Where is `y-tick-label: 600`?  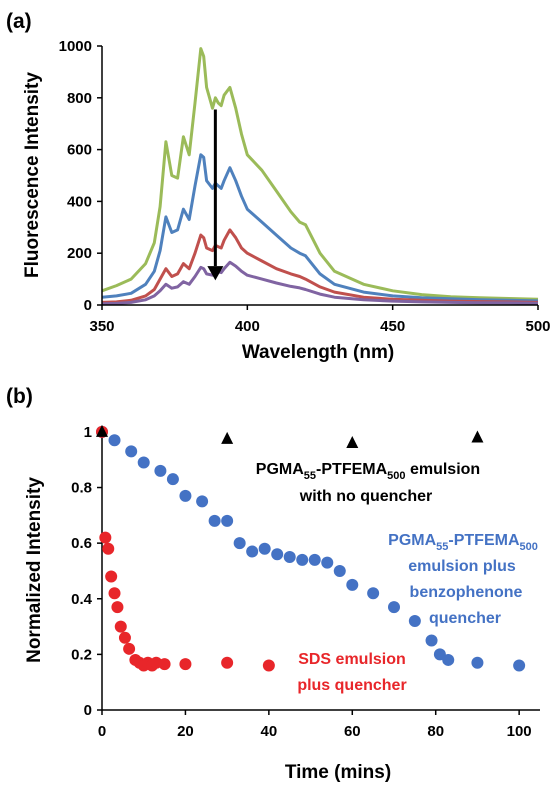 y-tick-label: 600 is located at coordinates (79, 150).